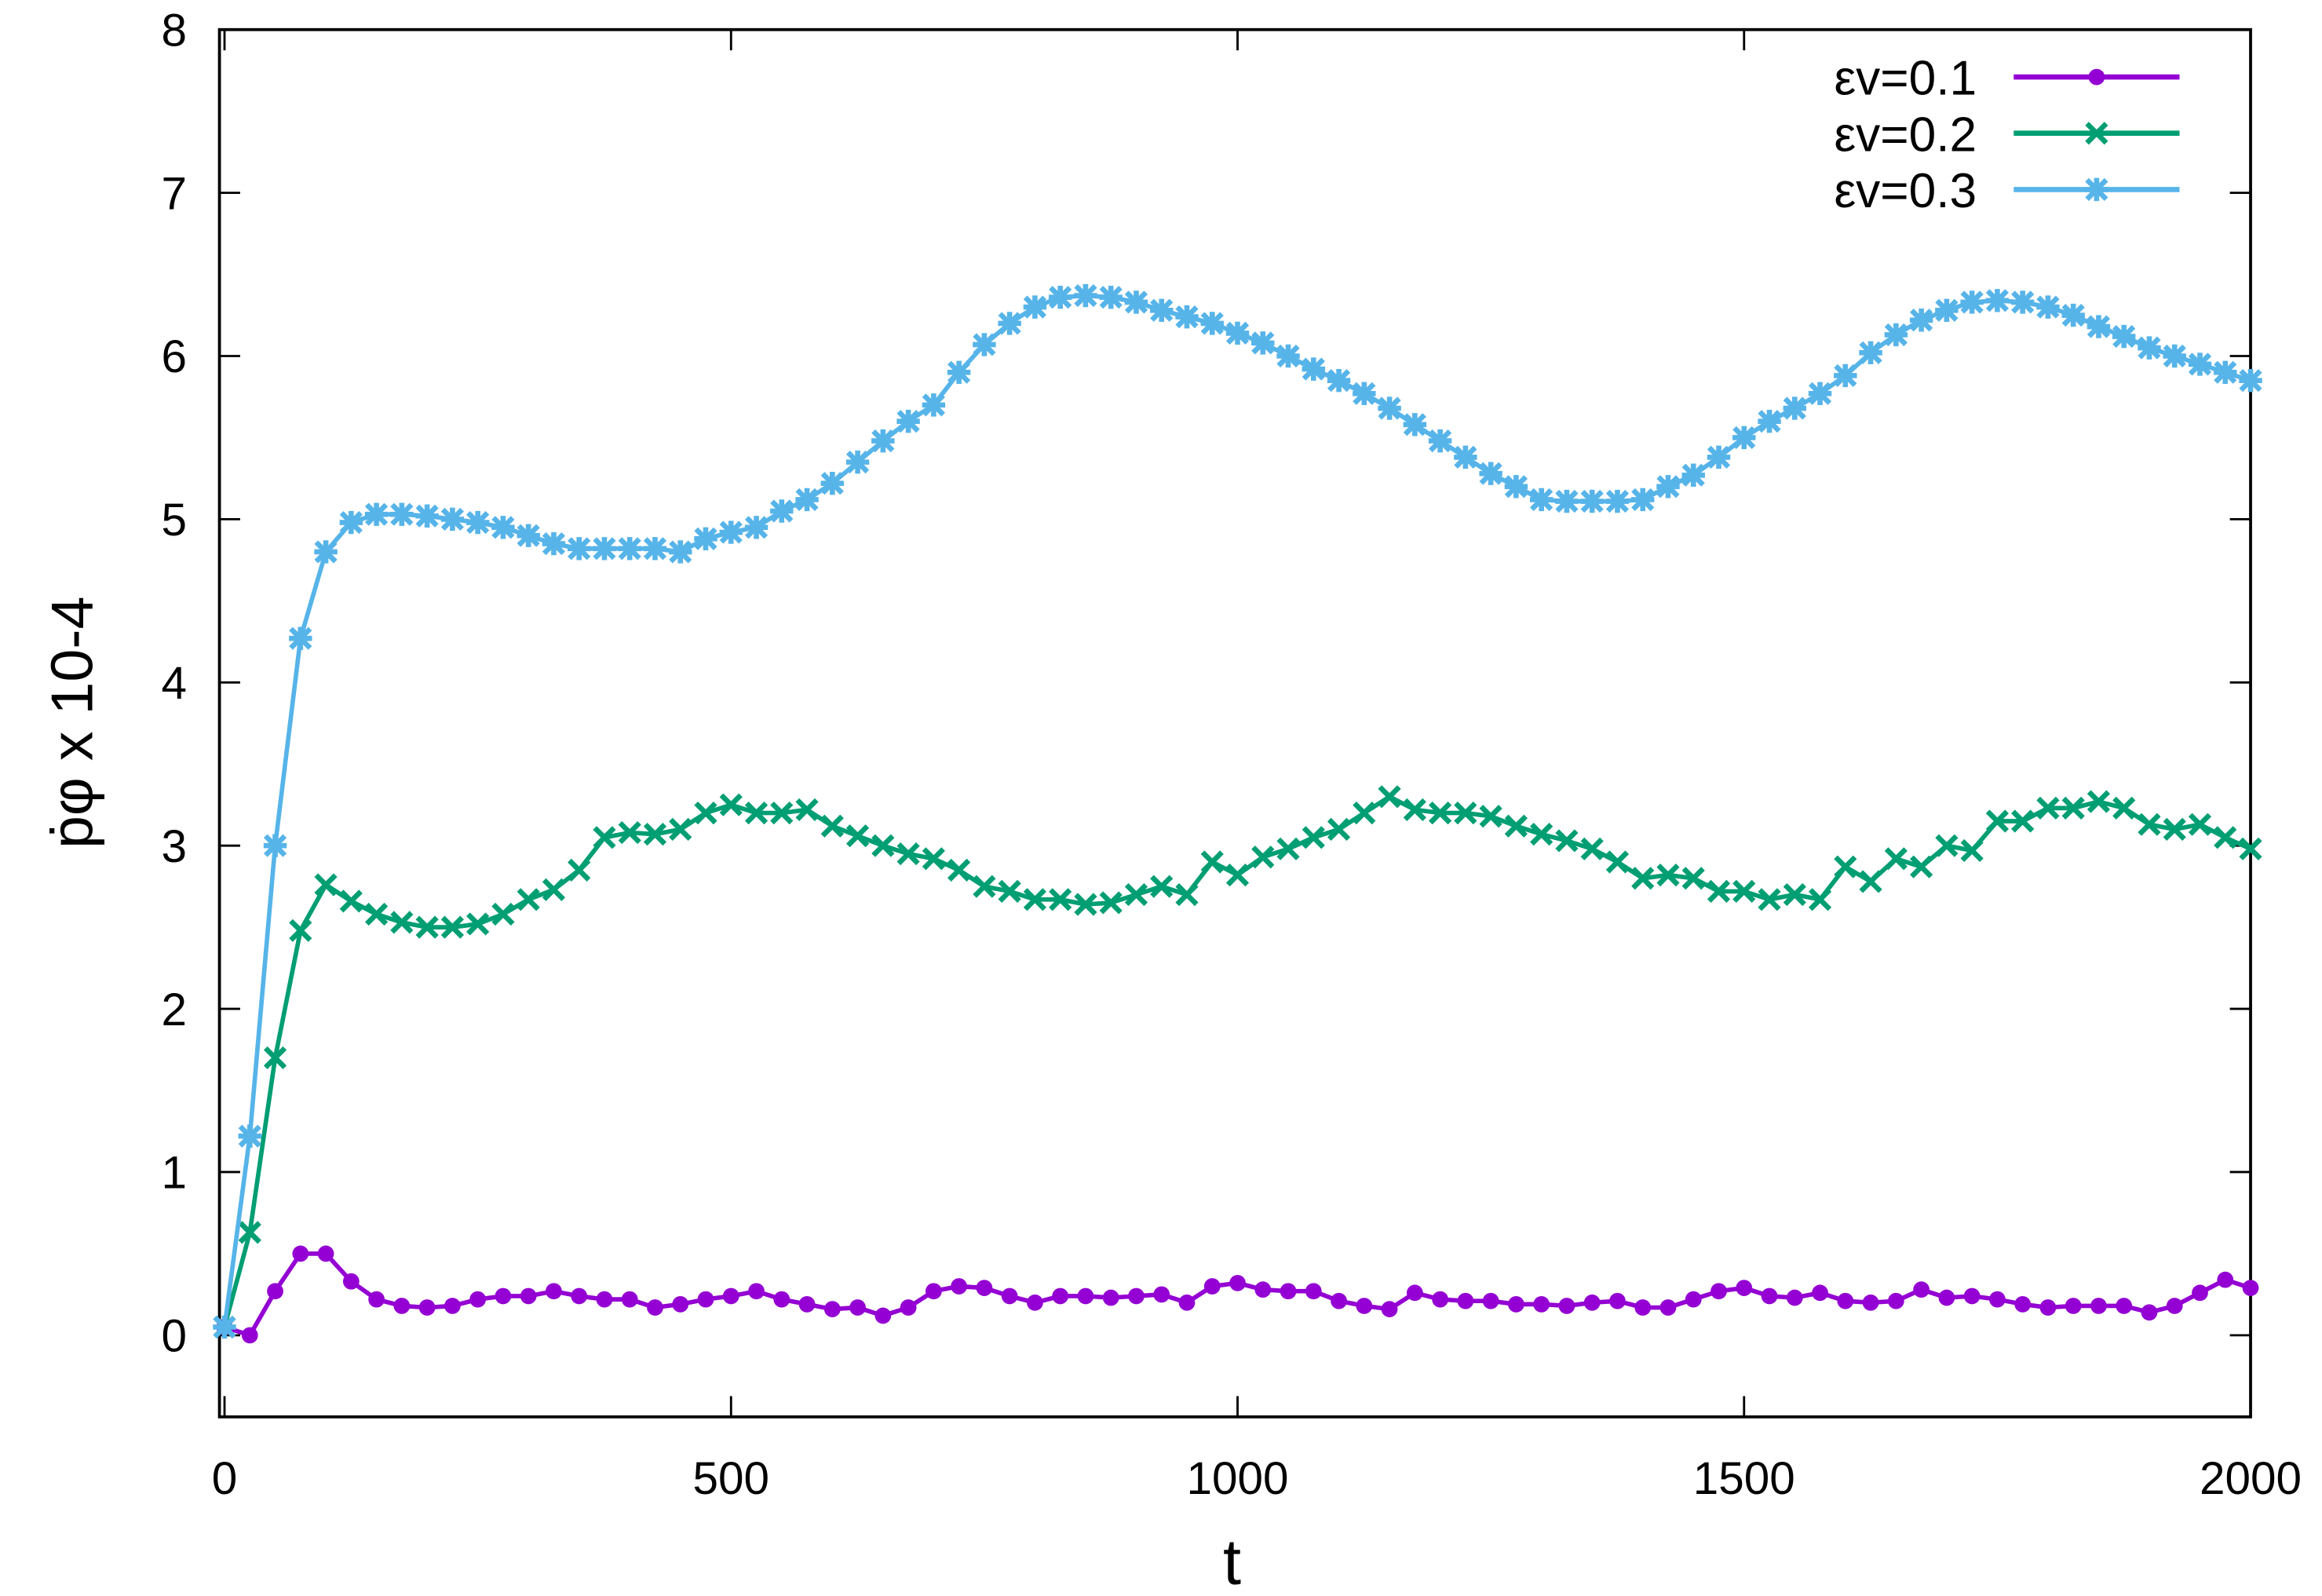 The image size is (2322, 1596). What do you see at coordinates (1237, 1294) in the screenshot?
I see `series` at bounding box center [1237, 1294].